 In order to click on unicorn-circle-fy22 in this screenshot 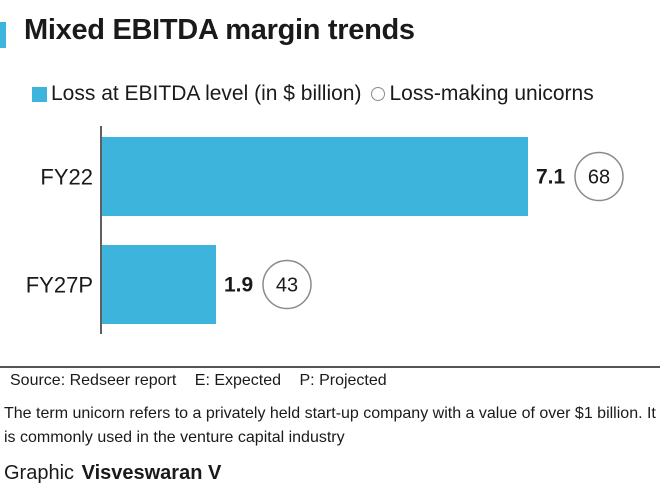, I will do `click(599, 176)`.